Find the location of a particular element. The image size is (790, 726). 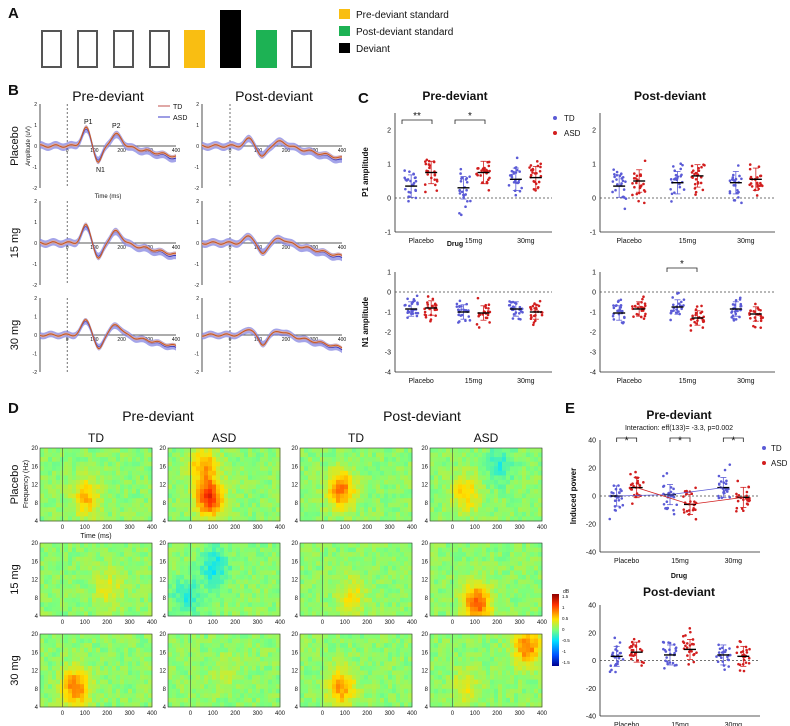

tf-column-title: ASD is located at coordinates (486, 438).